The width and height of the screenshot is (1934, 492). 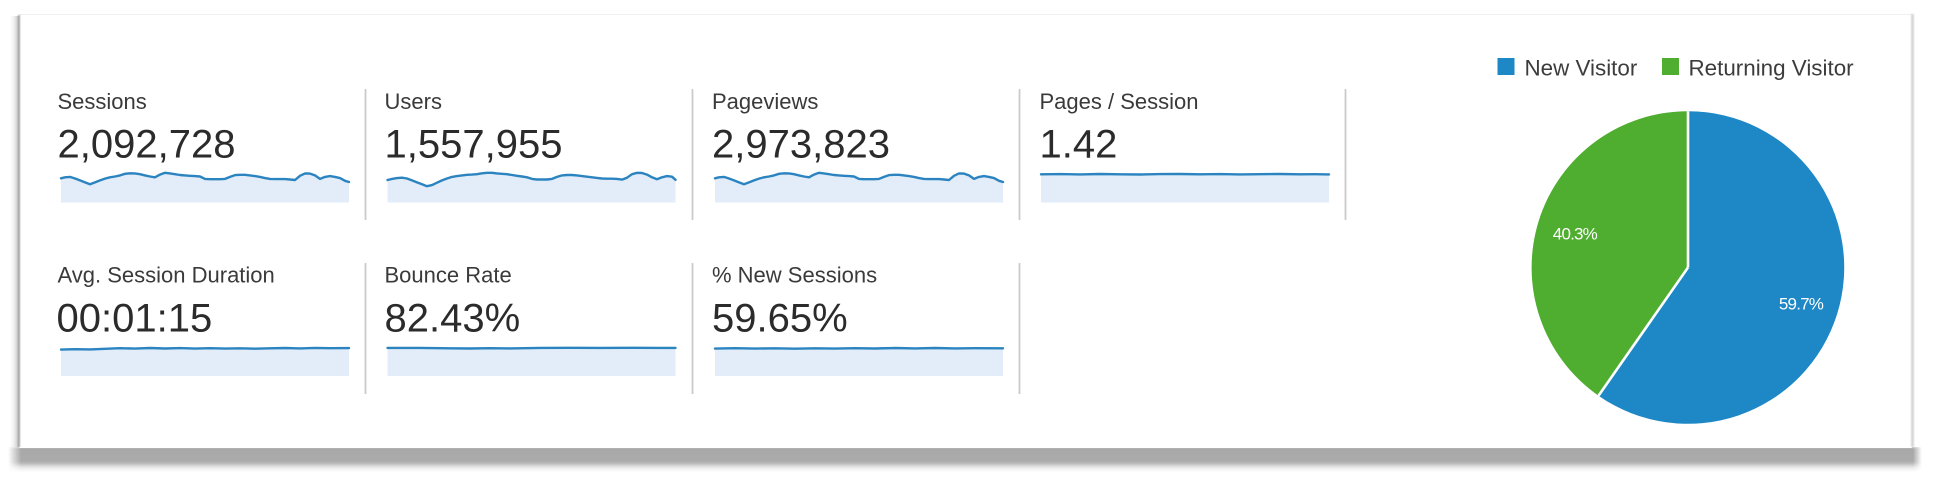 I want to click on svg-text: Users, so click(x=413, y=101).